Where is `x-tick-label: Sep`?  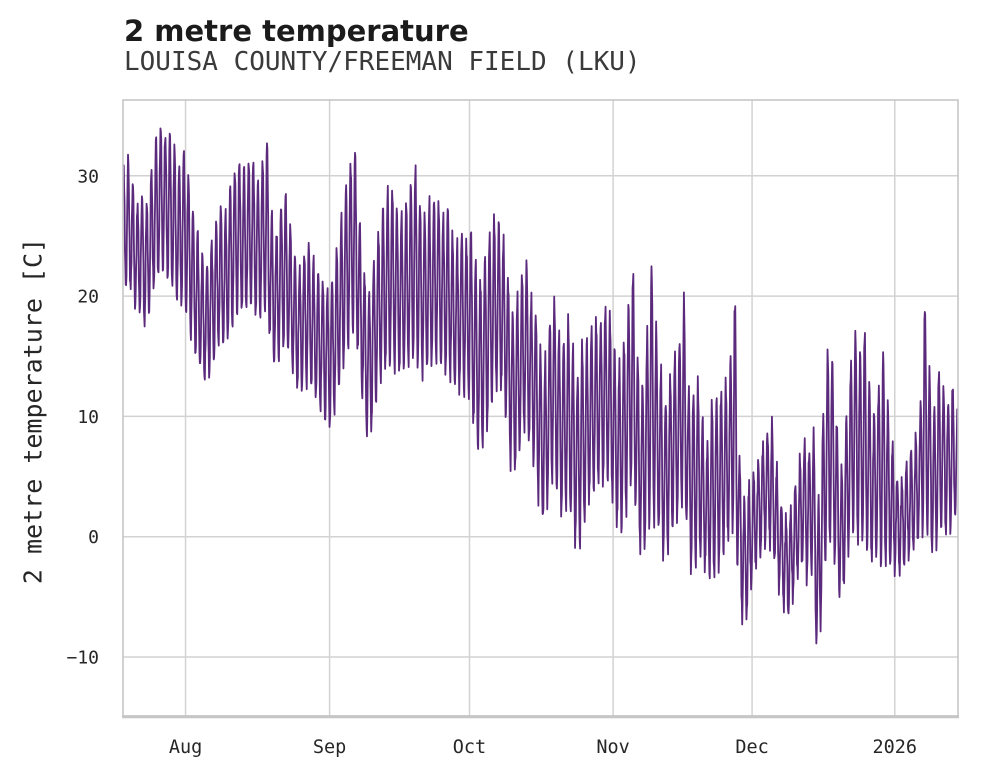 x-tick-label: Sep is located at coordinates (329, 747).